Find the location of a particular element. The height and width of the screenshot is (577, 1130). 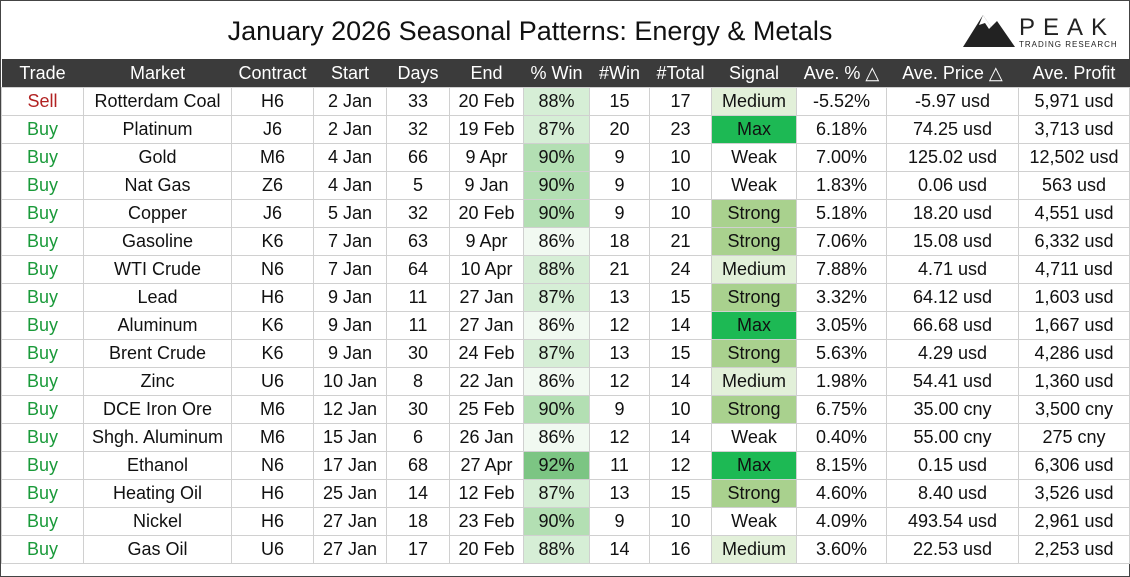

table-cell: 0.40% is located at coordinates (841, 437).